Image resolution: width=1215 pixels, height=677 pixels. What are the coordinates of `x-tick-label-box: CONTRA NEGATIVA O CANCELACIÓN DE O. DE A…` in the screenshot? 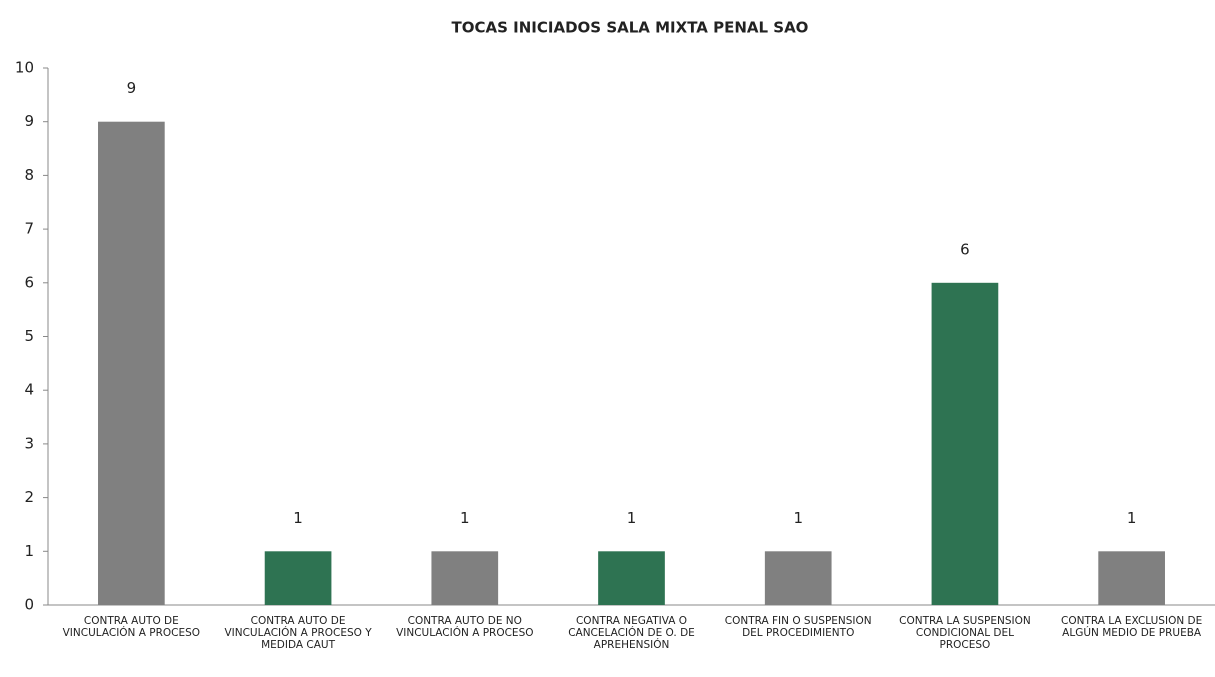 It's located at (631, 633).